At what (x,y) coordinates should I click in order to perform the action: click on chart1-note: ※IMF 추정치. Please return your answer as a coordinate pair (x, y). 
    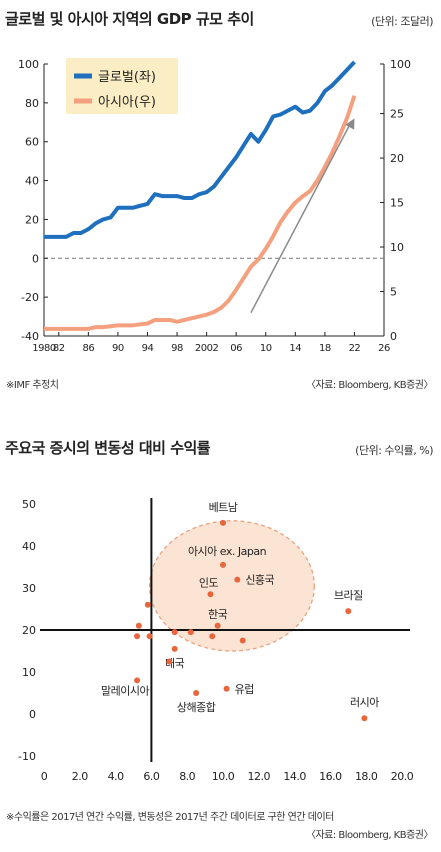
    Looking at the image, I should click on (32, 385).